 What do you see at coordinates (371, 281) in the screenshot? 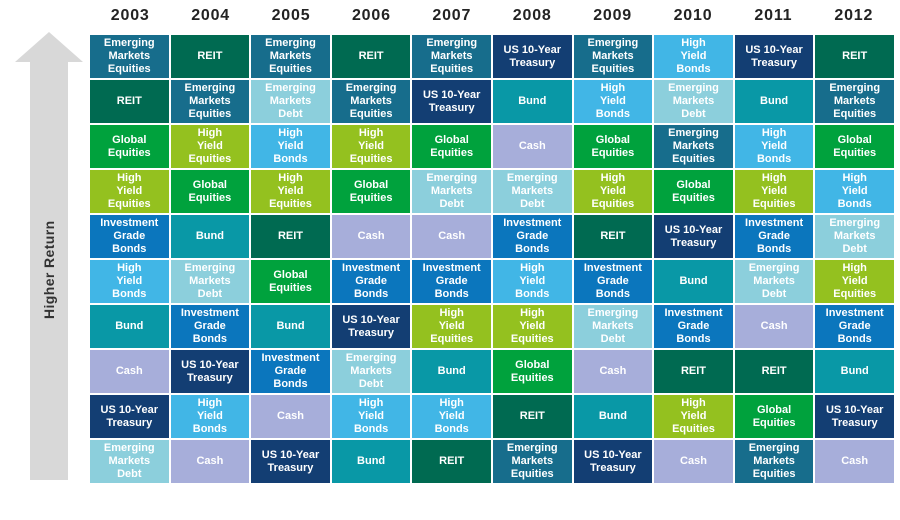
I see `asset-cell-2006-rank6-igb: Investment Grade Bonds` at bounding box center [371, 281].